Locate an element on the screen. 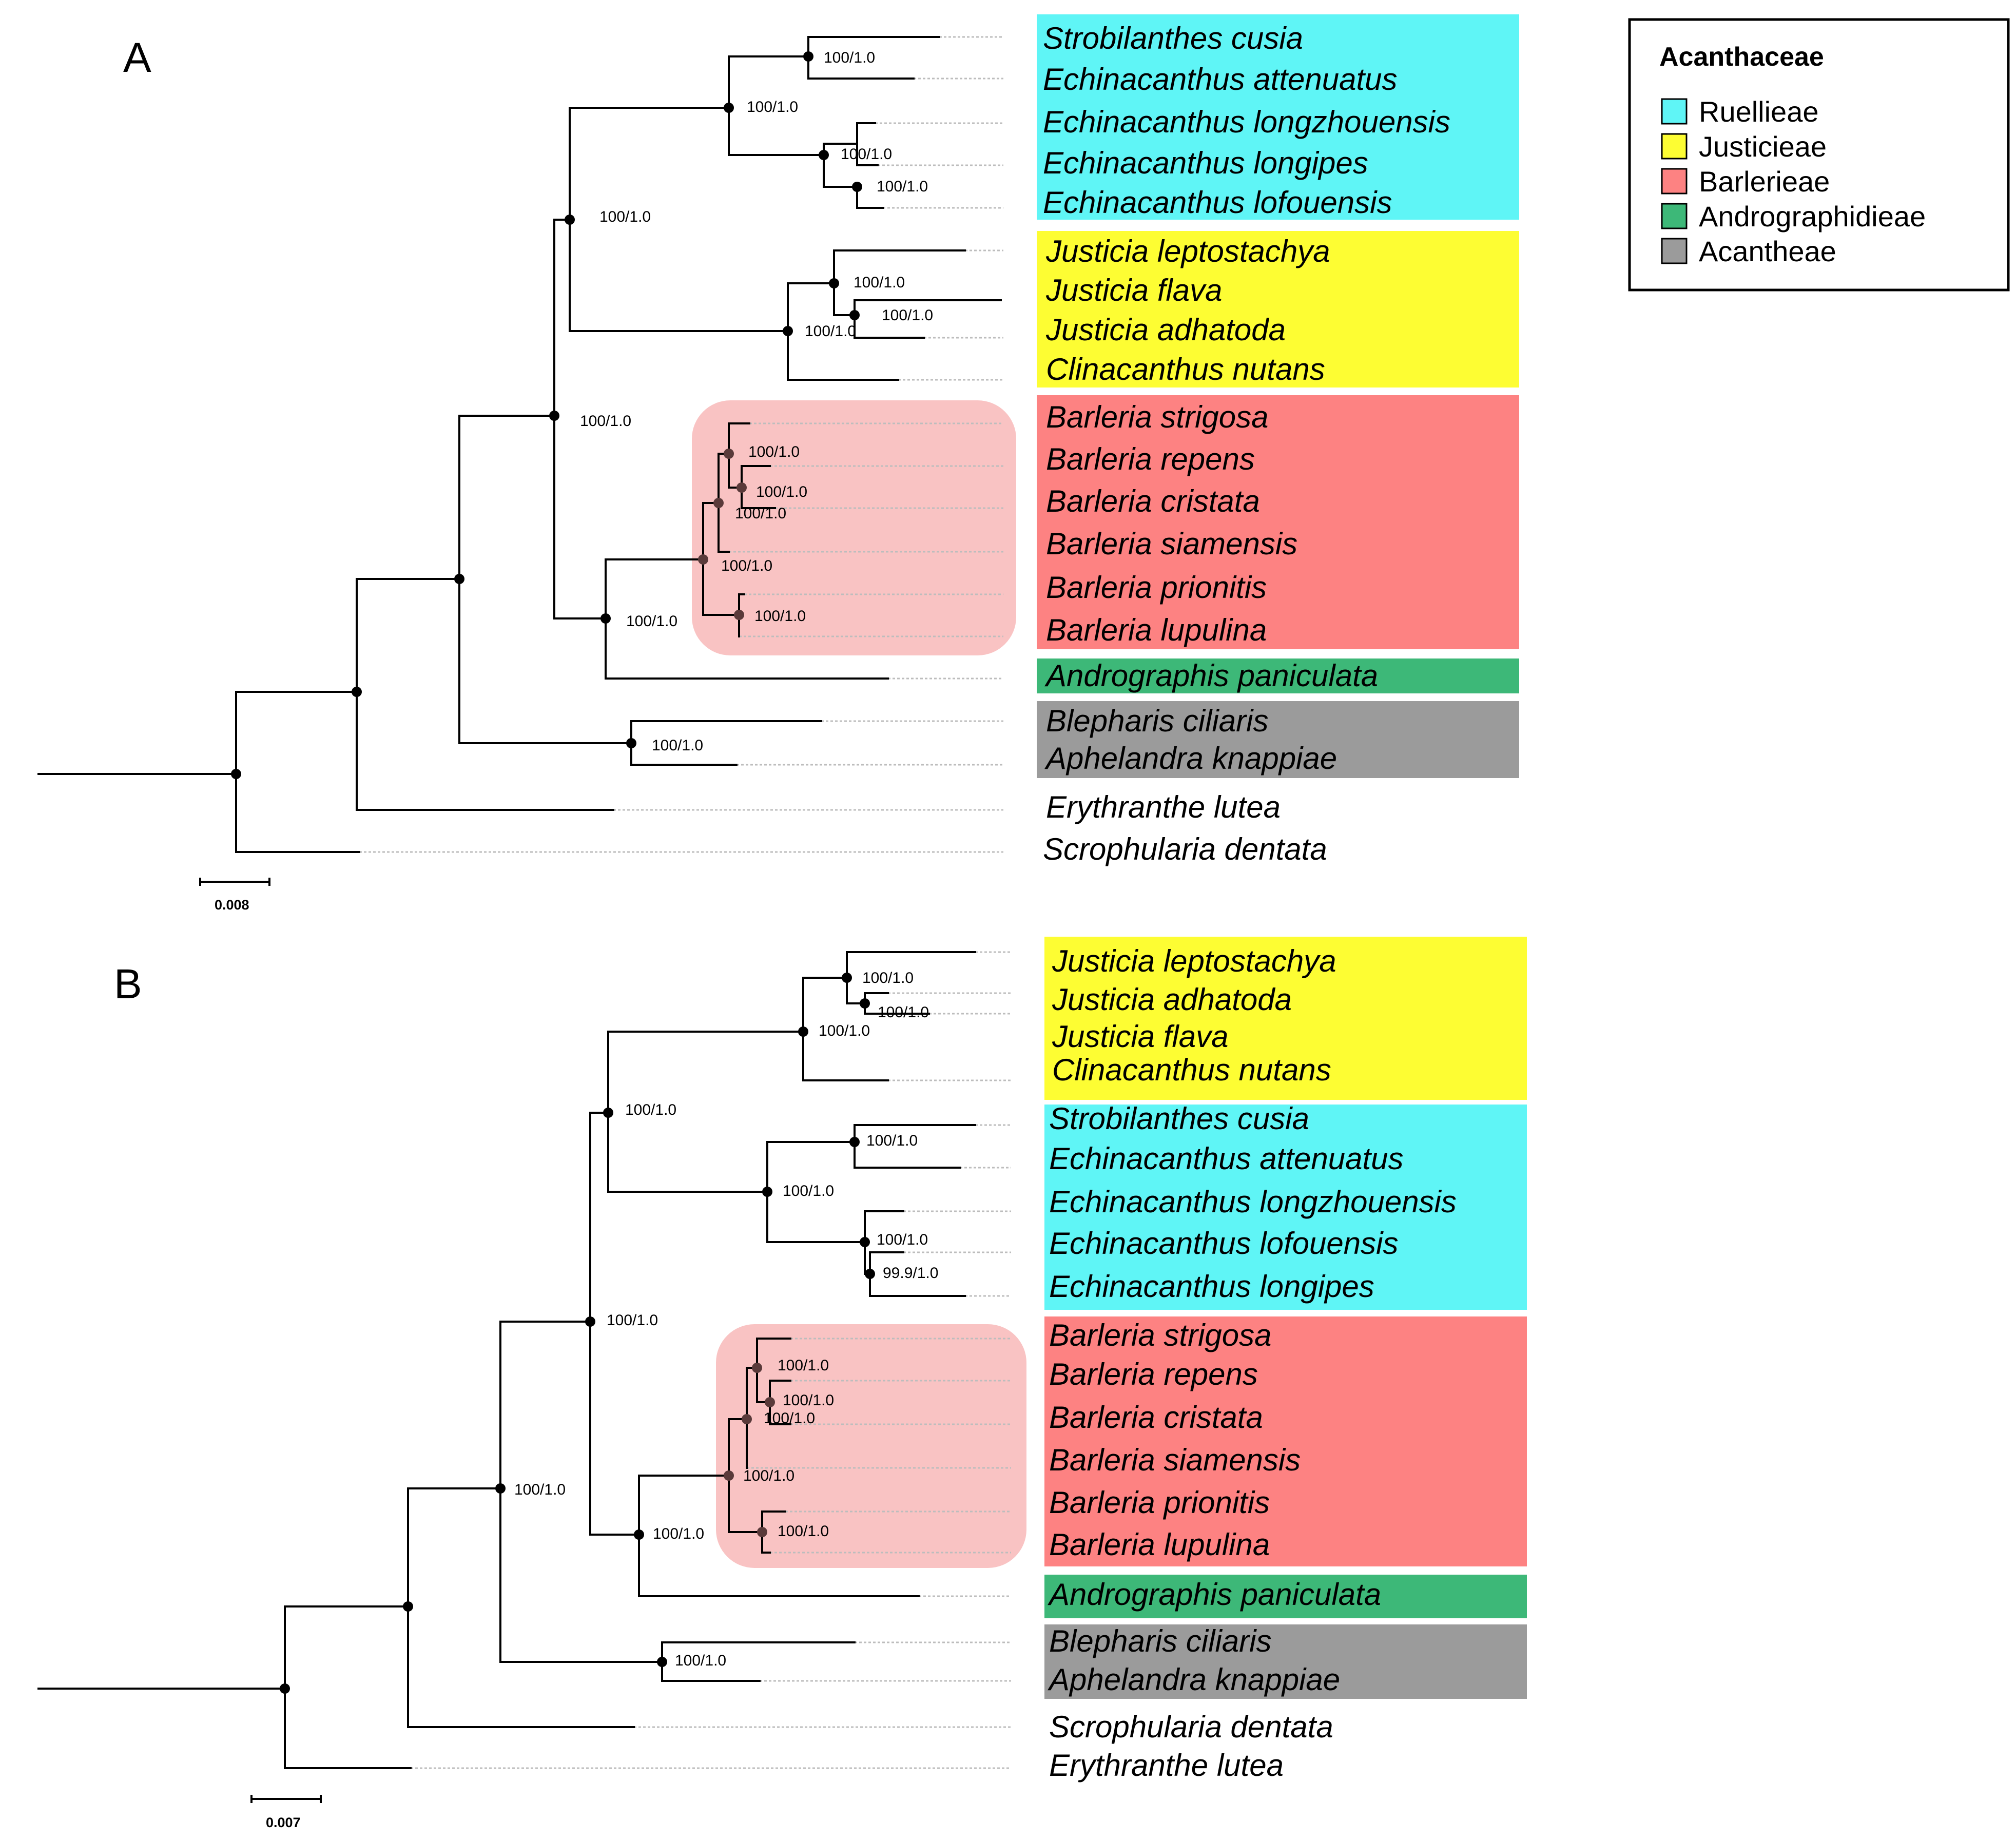  panel-a-support-15: 100/1.0 is located at coordinates (651, 621).